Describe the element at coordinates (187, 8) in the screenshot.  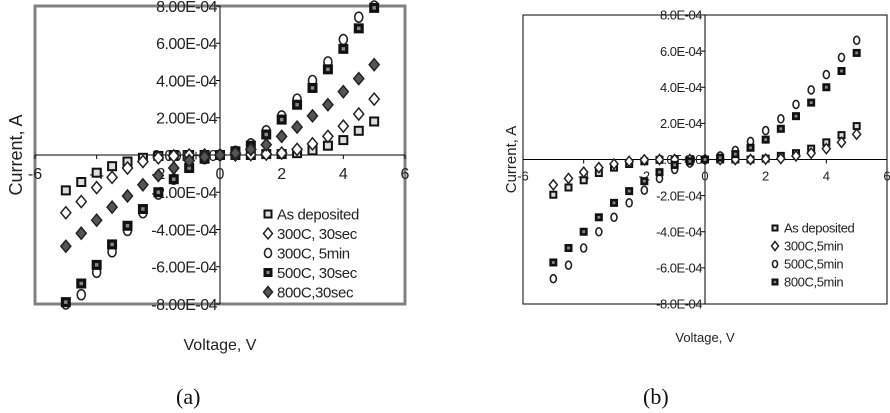
I see `y-tick-label: 8.00E-04` at that location.